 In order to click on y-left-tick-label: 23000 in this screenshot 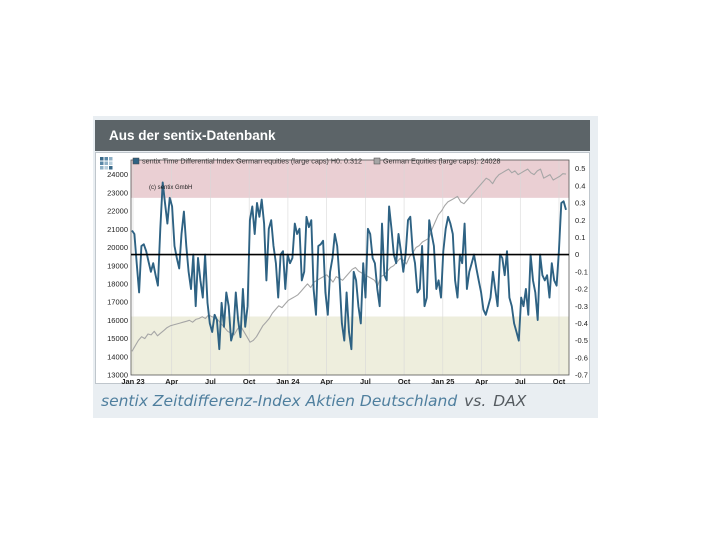, I will do `click(117, 192)`.